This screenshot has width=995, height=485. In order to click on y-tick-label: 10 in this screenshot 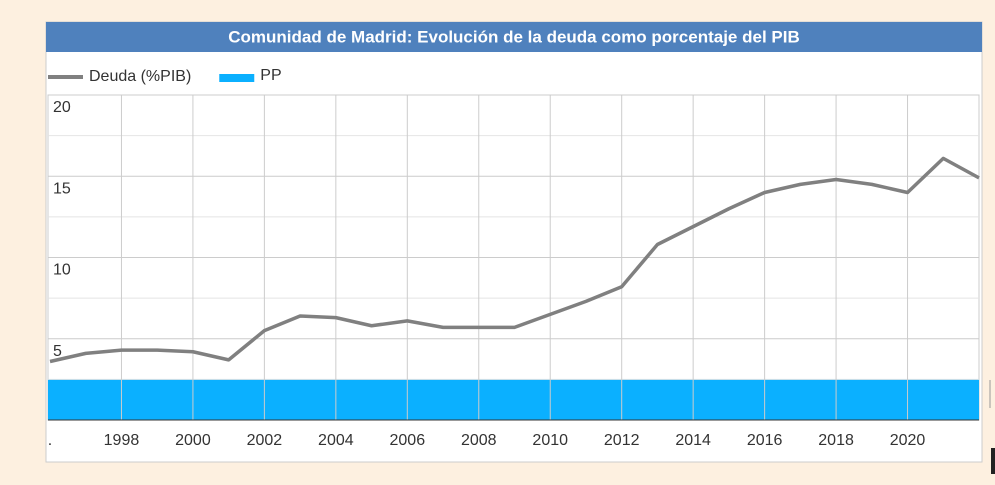, I will do `click(62, 270)`.